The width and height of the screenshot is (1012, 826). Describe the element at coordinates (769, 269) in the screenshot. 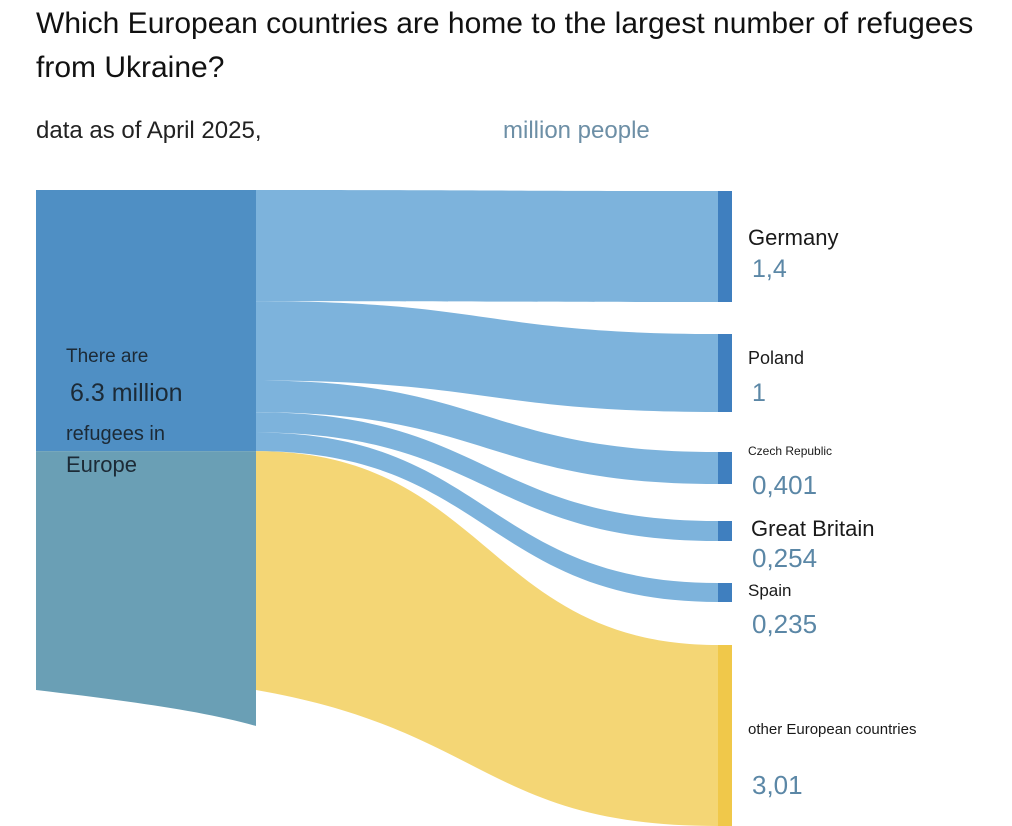

I see `value-germany: 1,4` at that location.